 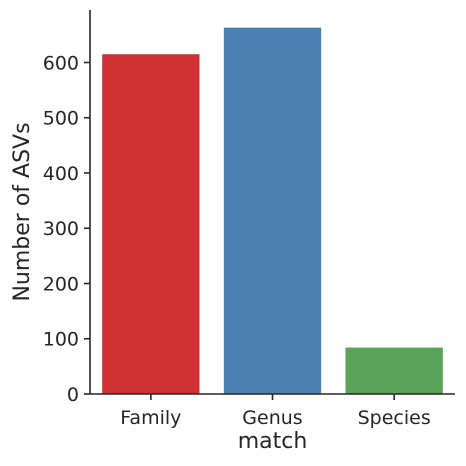 I want to click on y-tick-label: 500, so click(x=61, y=119).